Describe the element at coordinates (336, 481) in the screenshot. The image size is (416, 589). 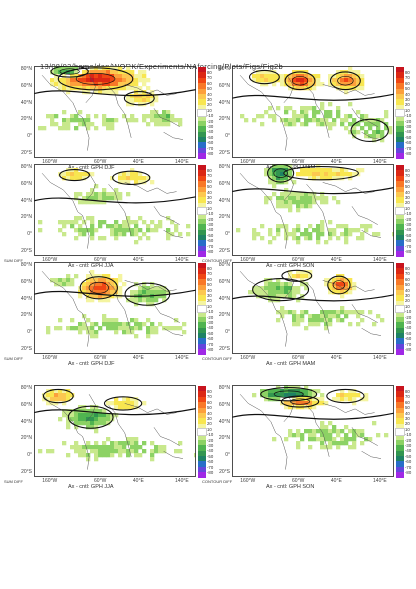
I see `lon-tick-label: 40°E` at that location.